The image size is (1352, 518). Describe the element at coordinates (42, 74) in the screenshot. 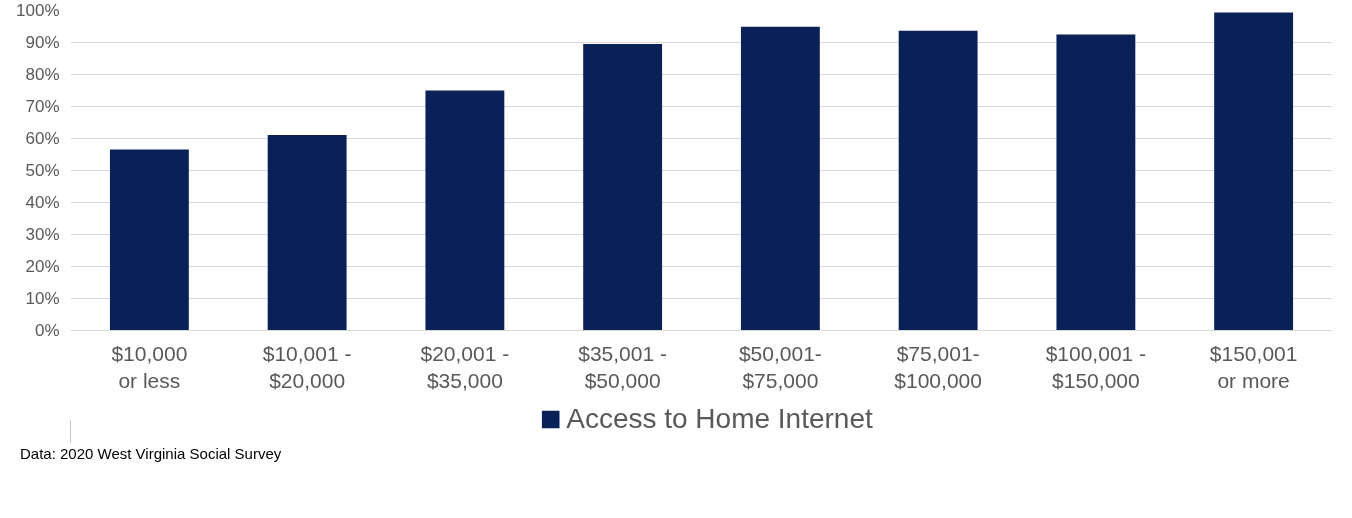

I see `y-tick-label: 80%` at that location.